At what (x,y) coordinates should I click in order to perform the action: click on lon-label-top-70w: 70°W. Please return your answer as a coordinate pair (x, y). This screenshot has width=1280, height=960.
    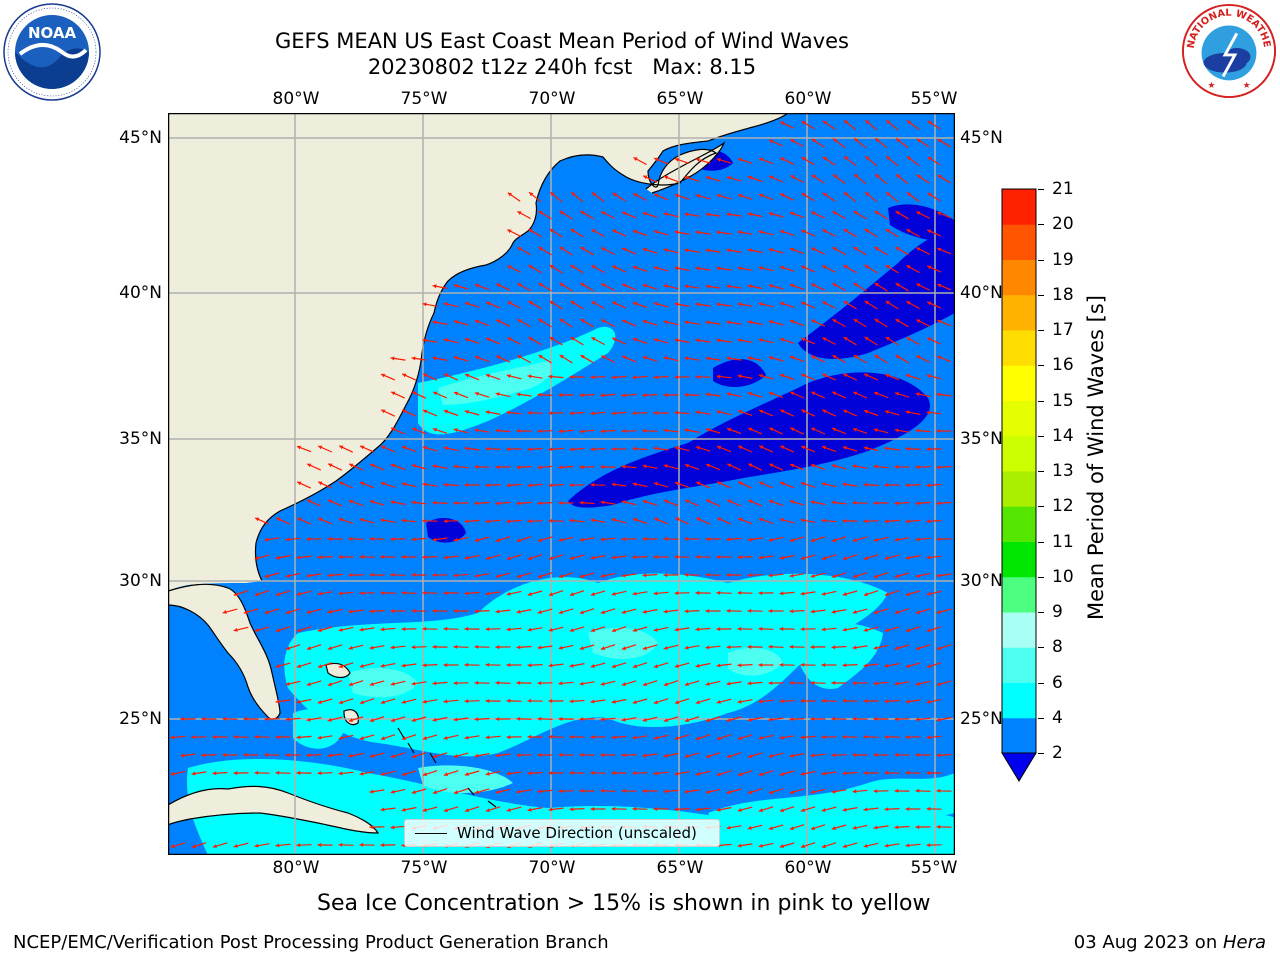
    Looking at the image, I should click on (552, 99).